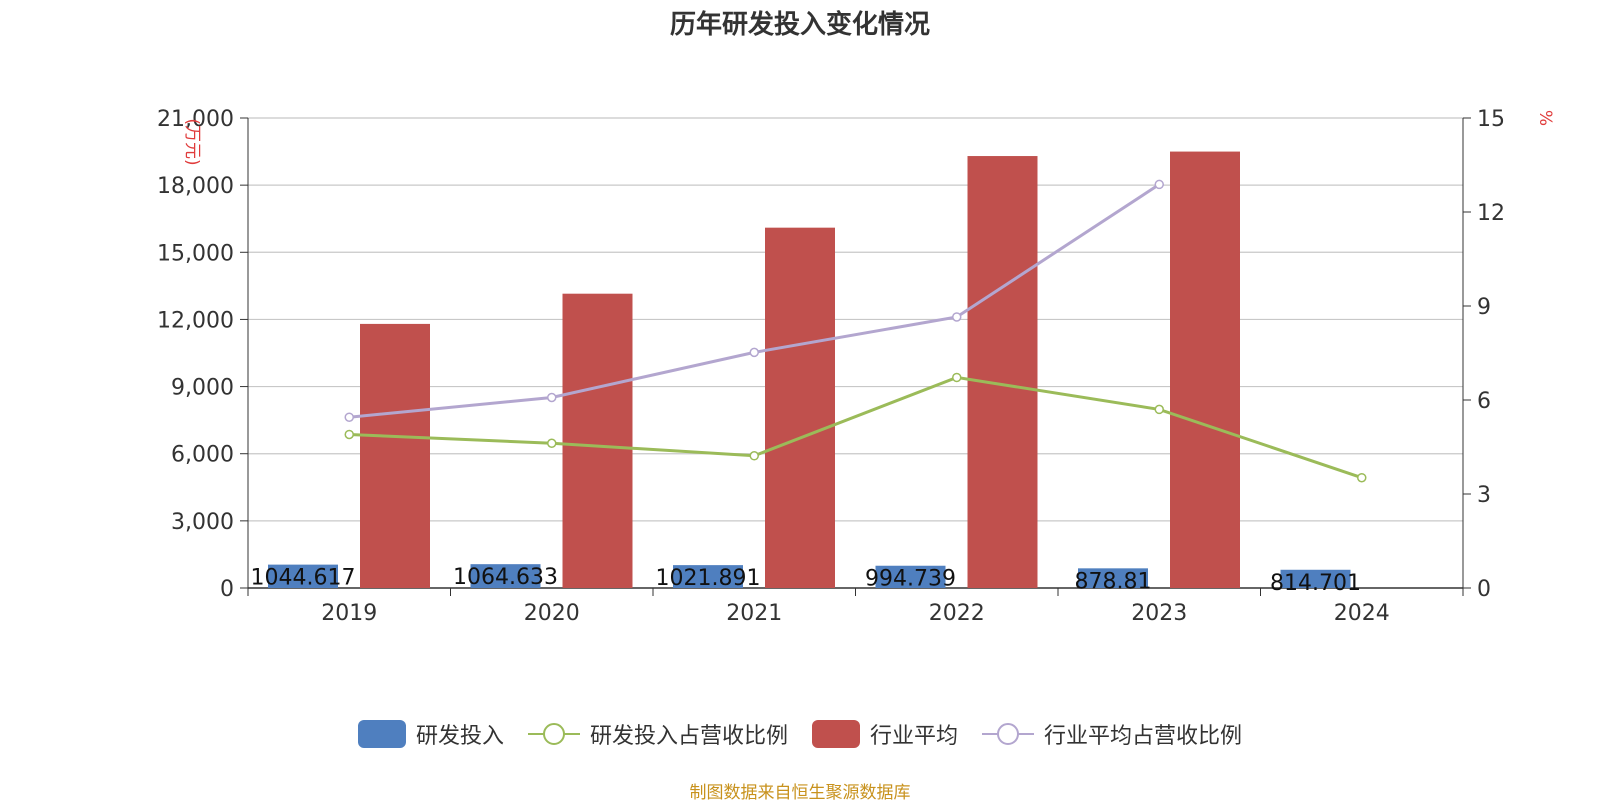  Describe the element at coordinates (754, 613) in the screenshot. I see `x-tick-label-2021: 2021` at that location.